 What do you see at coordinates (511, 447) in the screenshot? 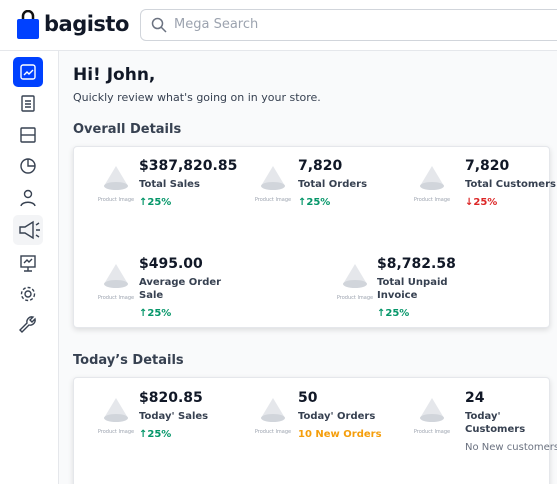
I see `stat-note: No New customers` at bounding box center [511, 447].